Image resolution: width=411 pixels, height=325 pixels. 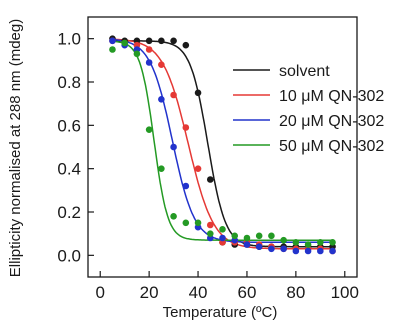 I want to click on legend-label: 20 μM QN-302, so click(x=331, y=121).